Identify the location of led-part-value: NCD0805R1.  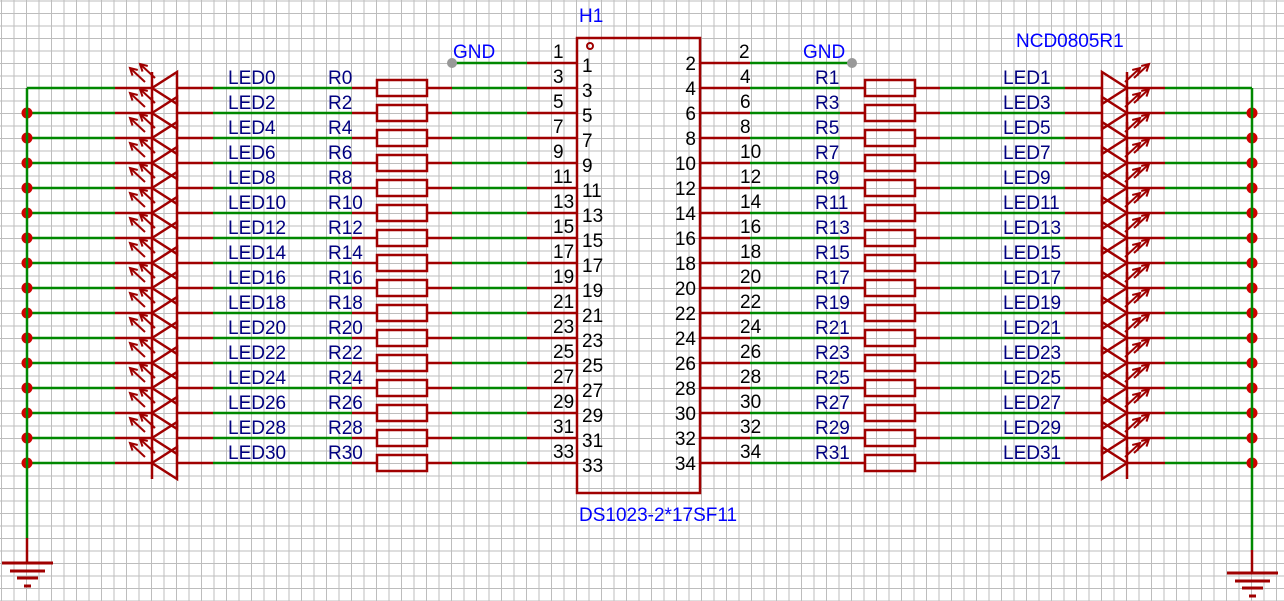
(1070, 41).